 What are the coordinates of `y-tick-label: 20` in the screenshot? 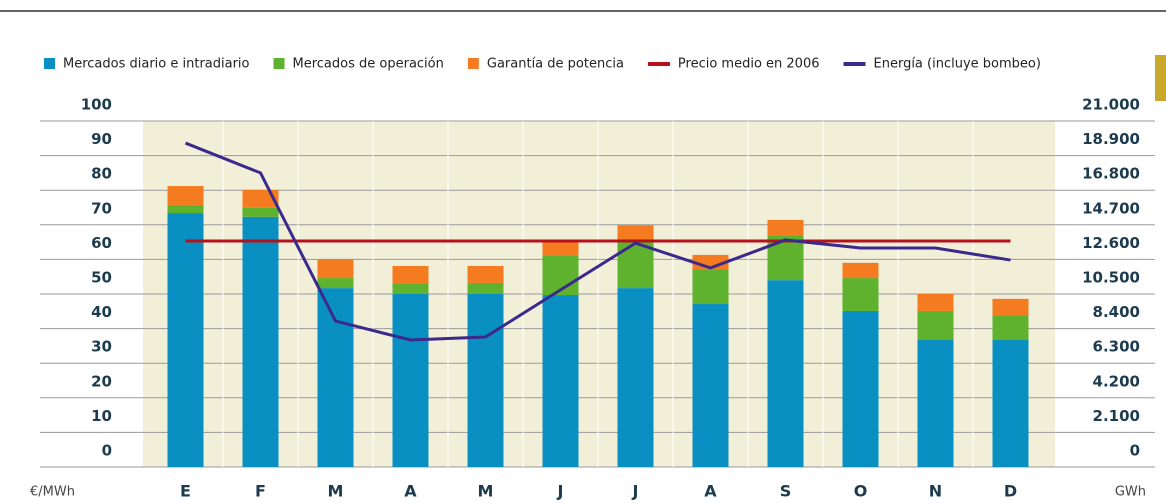 It's located at (101, 381).